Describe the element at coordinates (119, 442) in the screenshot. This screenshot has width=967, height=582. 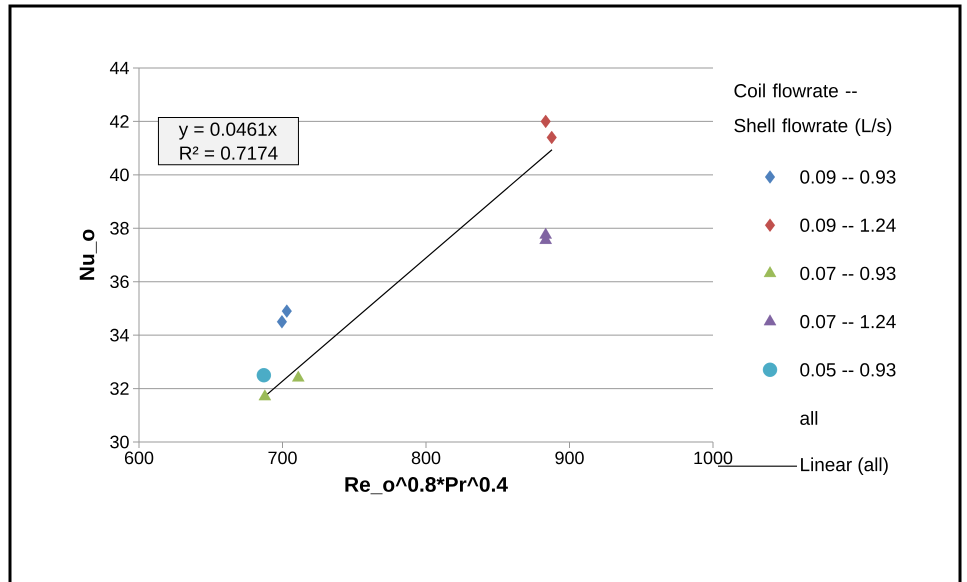
I see `y-tick-label: 30` at that location.